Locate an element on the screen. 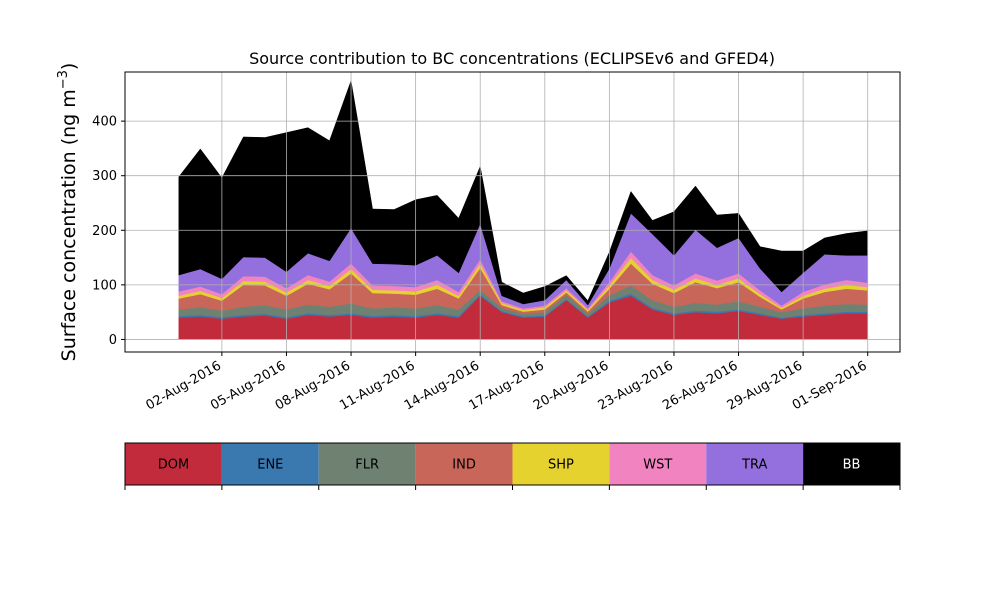  legend-label-shp: SHP is located at coordinates (561, 465).